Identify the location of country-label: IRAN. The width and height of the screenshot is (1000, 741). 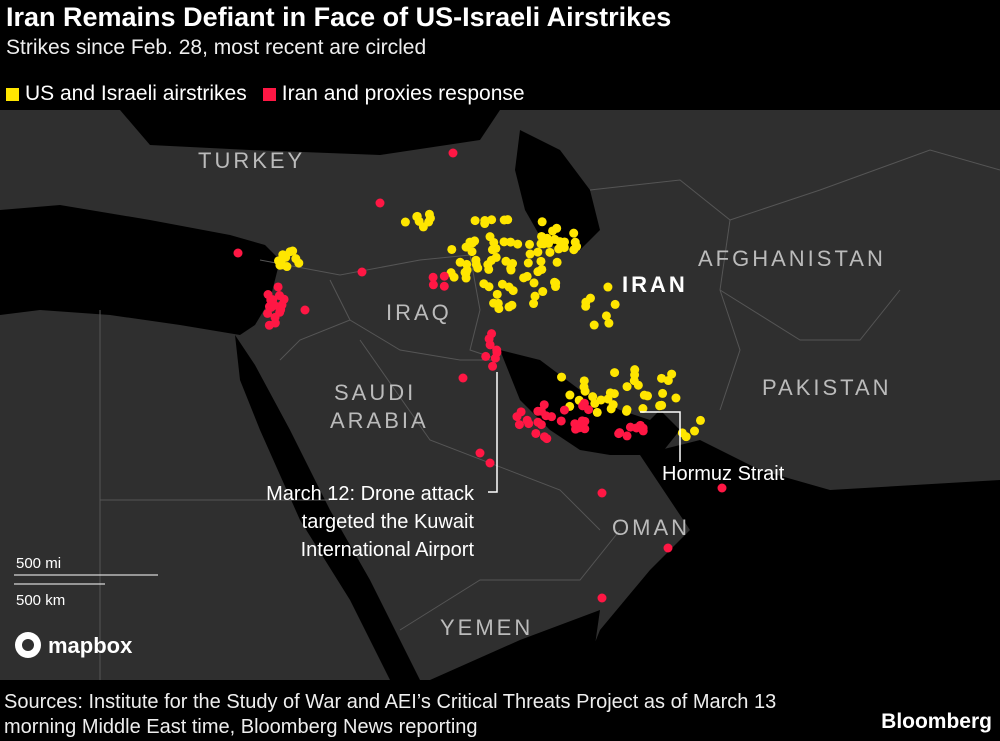
(655, 284).